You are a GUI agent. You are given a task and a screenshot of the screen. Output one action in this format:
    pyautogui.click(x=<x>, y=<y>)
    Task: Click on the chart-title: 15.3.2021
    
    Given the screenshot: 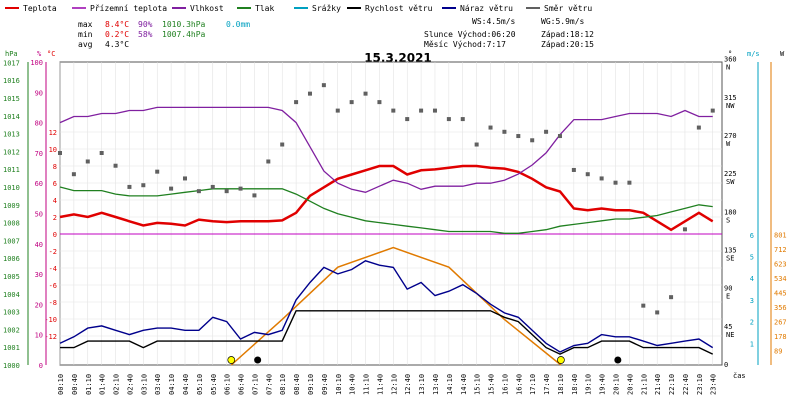 What is the action you would take?
    pyautogui.click(x=398, y=58)
    